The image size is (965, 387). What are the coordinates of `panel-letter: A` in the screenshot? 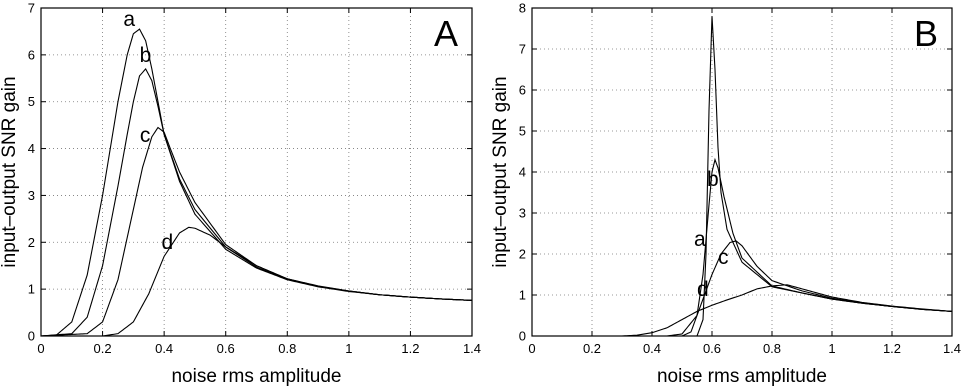 It's located at (446, 33).